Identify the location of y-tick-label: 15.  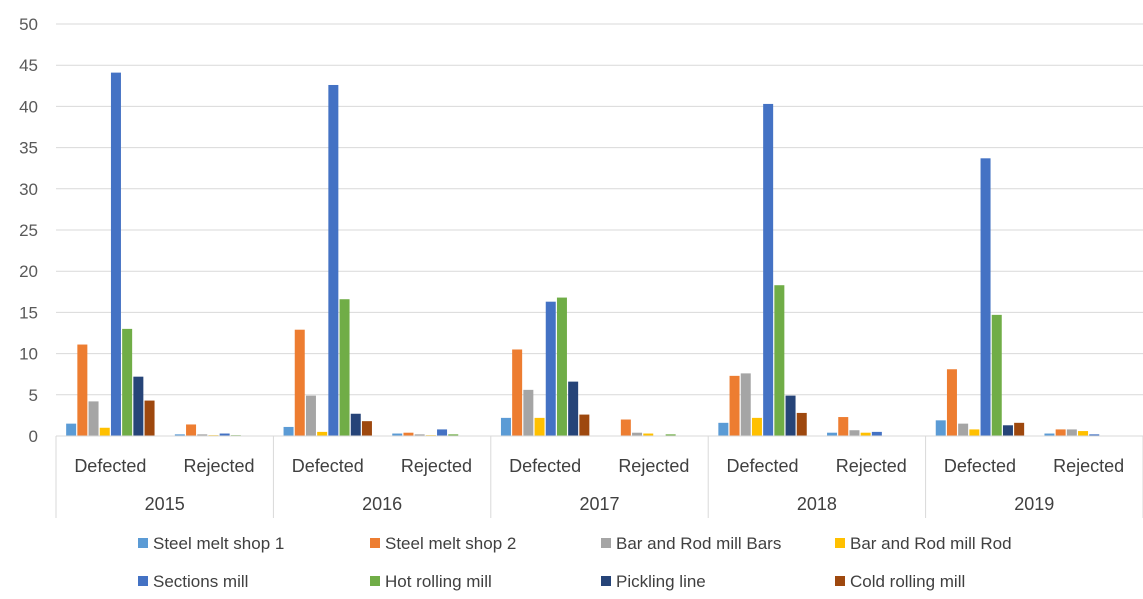
(28, 312).